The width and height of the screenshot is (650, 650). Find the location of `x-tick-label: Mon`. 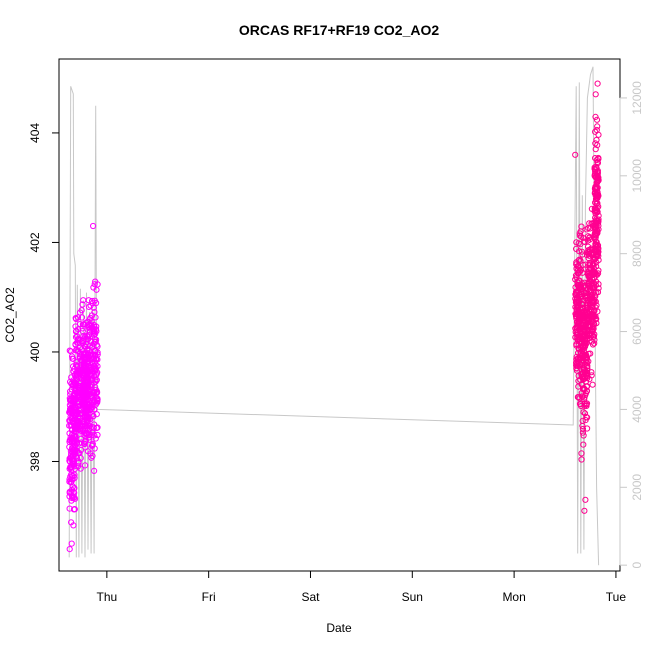

x-tick-label: Mon is located at coordinates (513, 597).